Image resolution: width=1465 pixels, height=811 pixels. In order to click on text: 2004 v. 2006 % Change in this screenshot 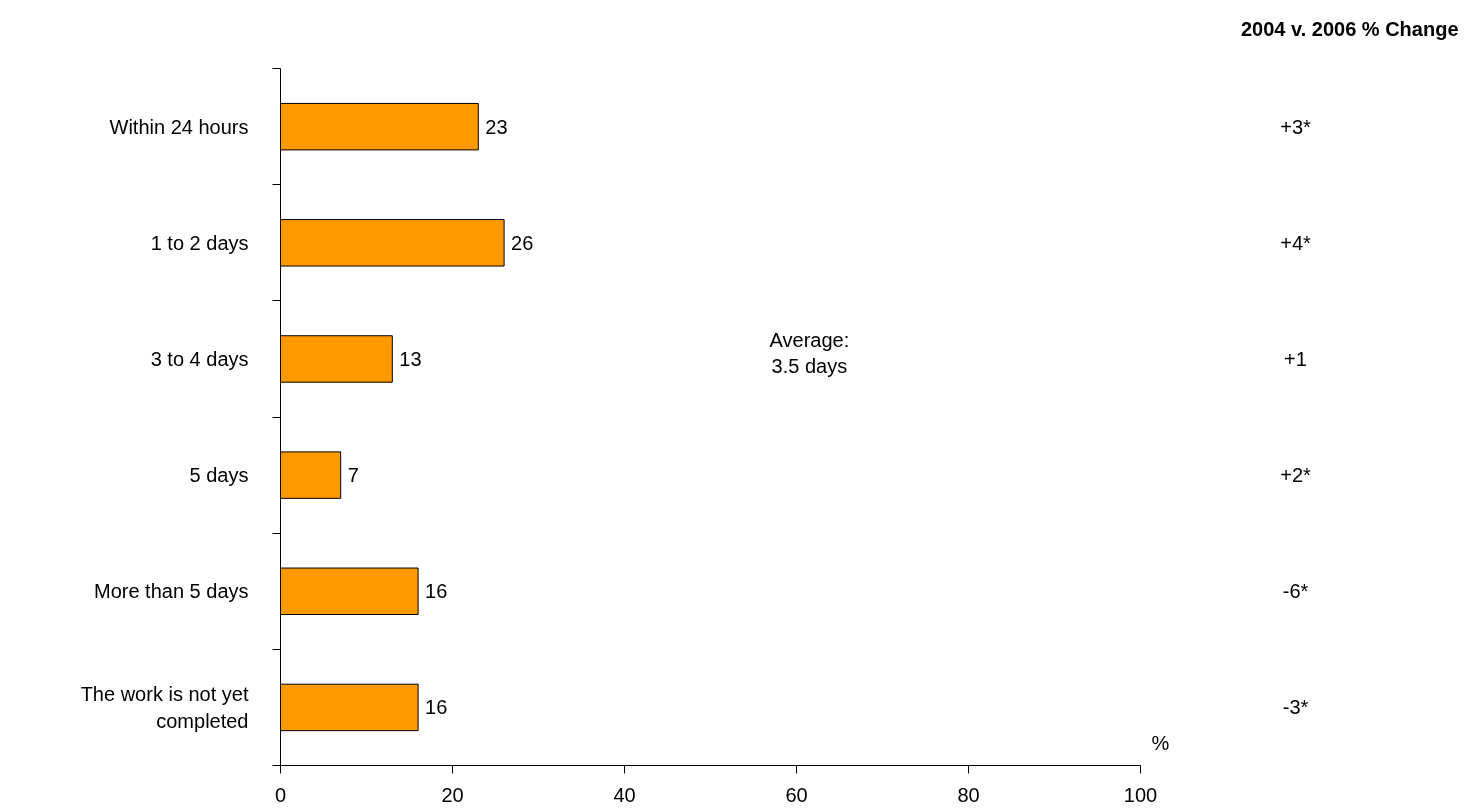, I will do `click(1349, 28)`.